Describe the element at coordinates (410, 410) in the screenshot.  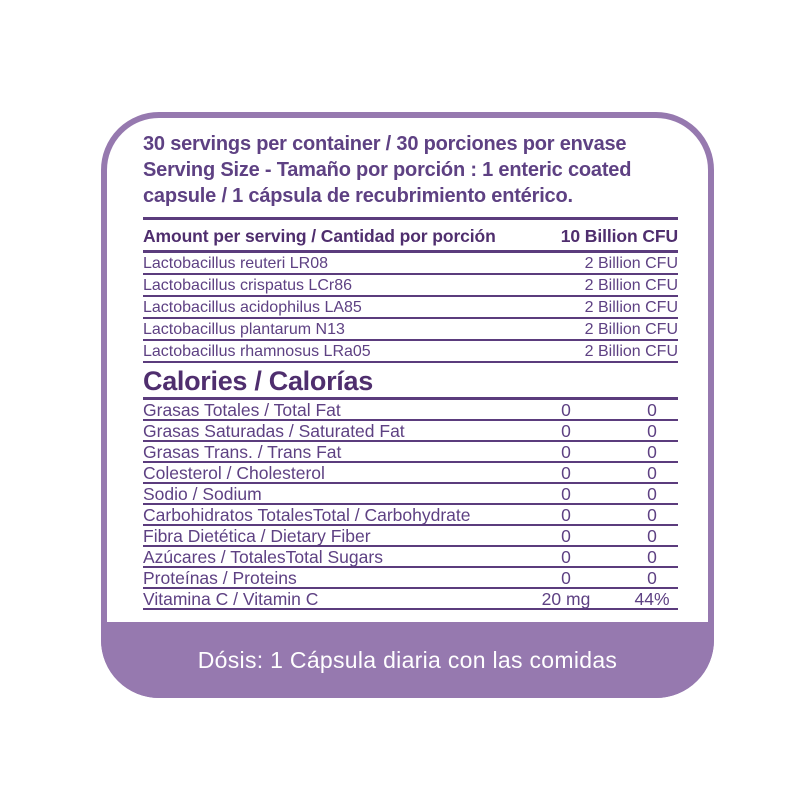
I see `nutrient-row: Grasas Totales / Total Fat 0 0` at that location.